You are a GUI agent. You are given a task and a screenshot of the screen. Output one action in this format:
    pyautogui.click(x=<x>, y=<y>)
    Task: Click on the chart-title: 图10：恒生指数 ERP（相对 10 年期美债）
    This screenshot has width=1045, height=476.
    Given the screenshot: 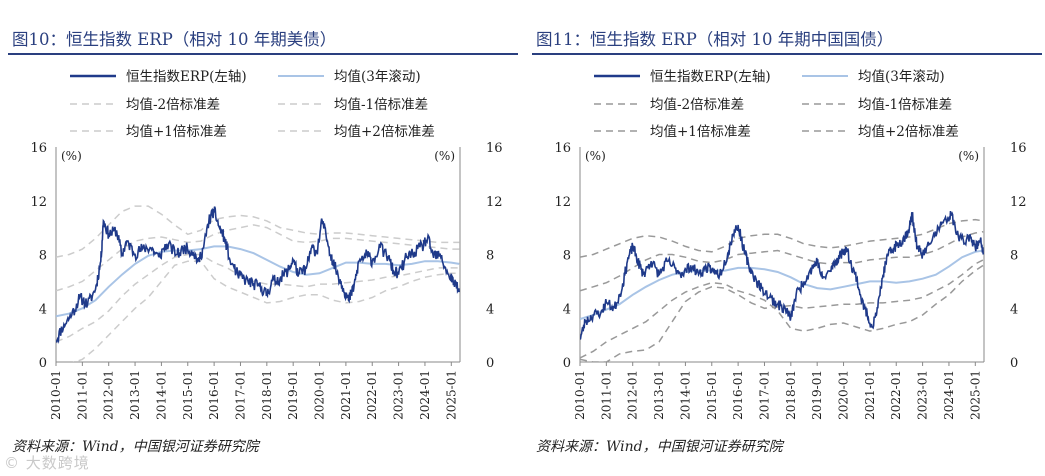 What is the action you would take?
    pyautogui.click(x=174, y=39)
    